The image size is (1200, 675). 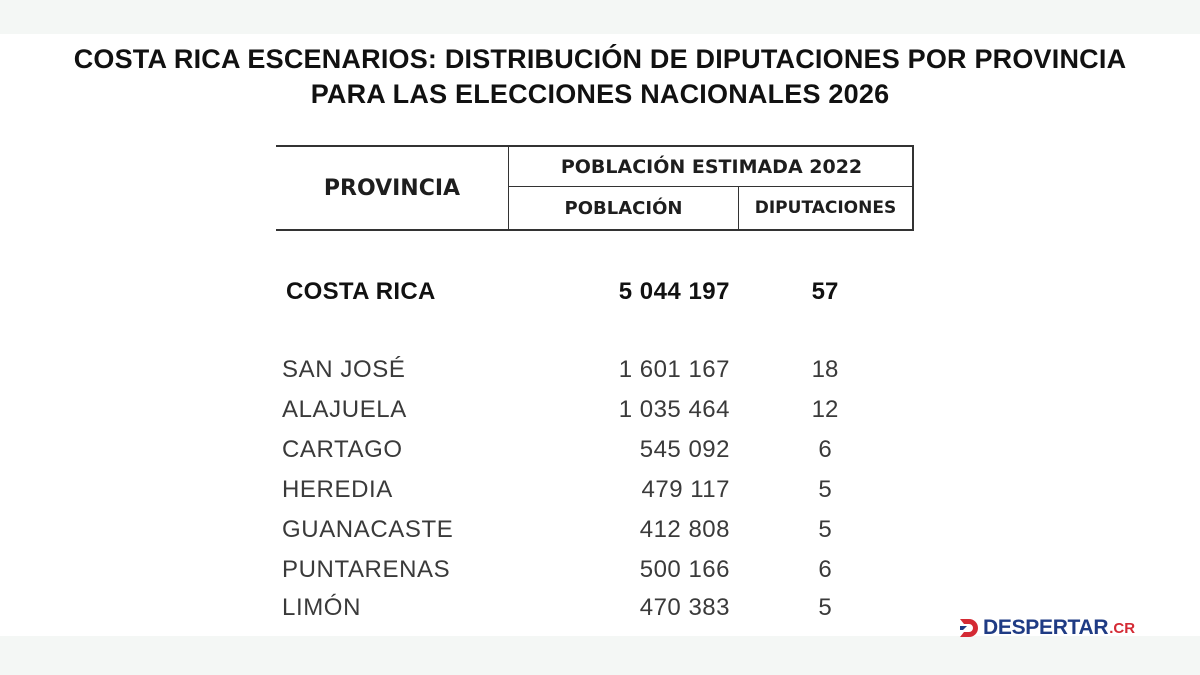 What do you see at coordinates (344, 409) in the screenshot?
I see `province-name: ALAJUELA` at bounding box center [344, 409].